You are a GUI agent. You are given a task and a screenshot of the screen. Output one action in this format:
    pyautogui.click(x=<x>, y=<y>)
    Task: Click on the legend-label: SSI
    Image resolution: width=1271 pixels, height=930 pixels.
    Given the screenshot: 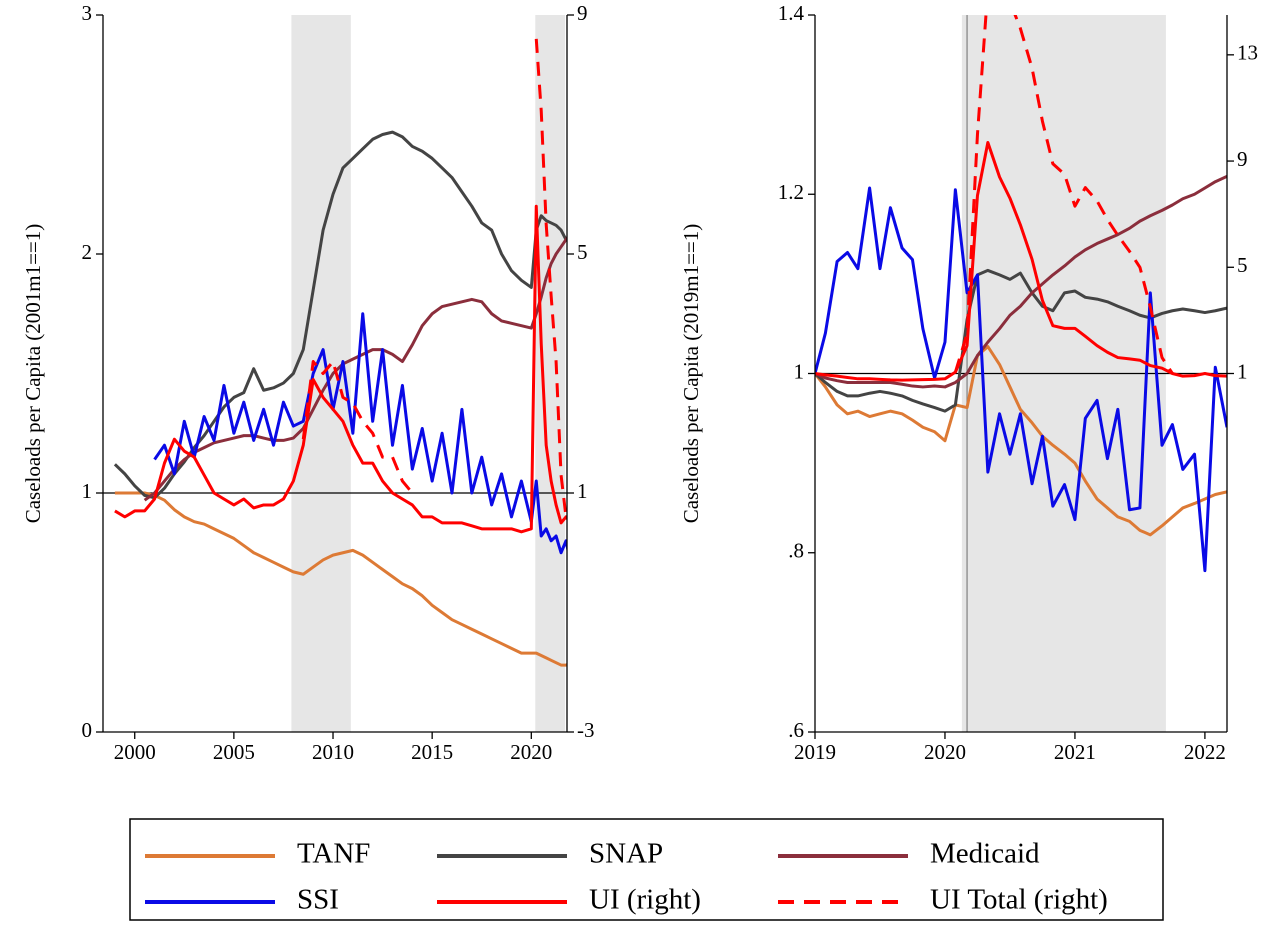 What is the action you would take?
    pyautogui.click(x=318, y=900)
    